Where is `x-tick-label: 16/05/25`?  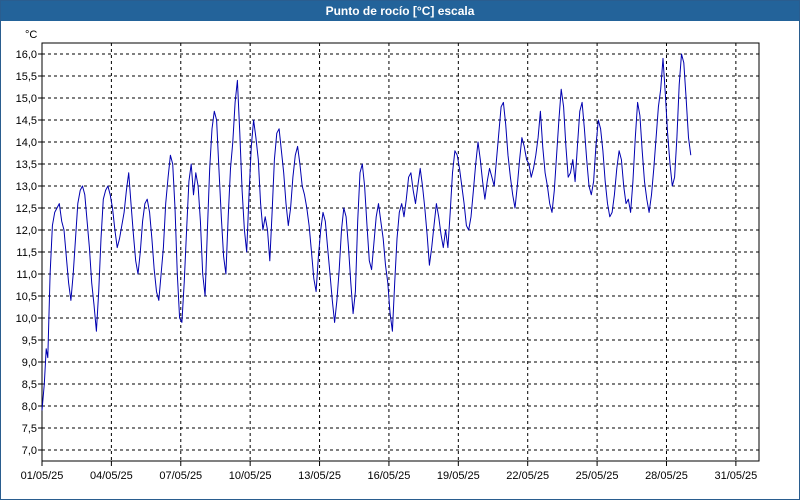 x-tick-label: 16/05/25 is located at coordinates (389, 476).